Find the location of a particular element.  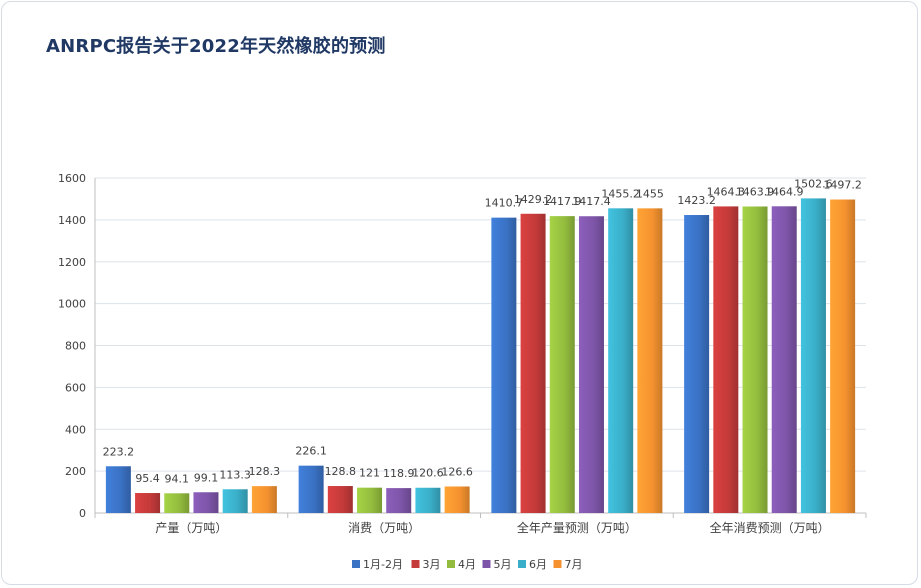

data-label: 226.1 is located at coordinates (311, 451).